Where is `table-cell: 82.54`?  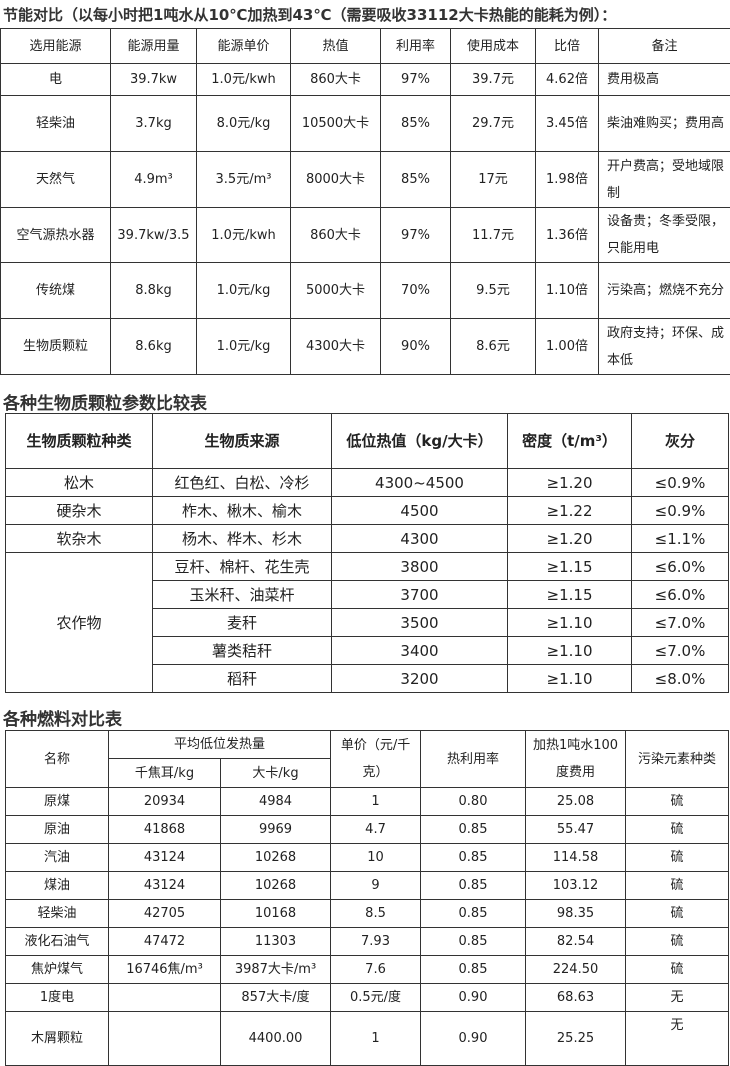
table-cell: 82.54 is located at coordinates (576, 942).